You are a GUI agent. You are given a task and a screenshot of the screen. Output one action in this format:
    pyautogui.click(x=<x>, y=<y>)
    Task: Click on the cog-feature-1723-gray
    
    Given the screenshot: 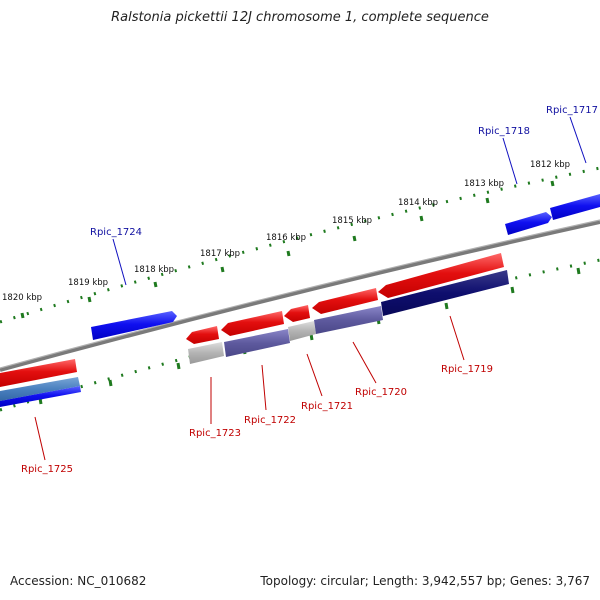 What is the action you would take?
    pyautogui.click(x=206, y=353)
    